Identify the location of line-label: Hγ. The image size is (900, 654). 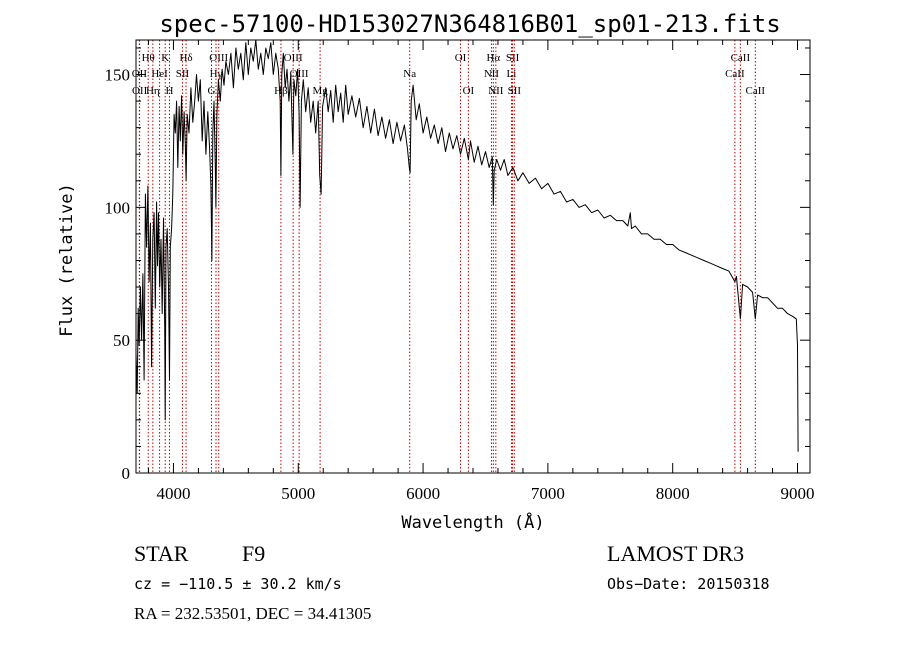
(216, 74).